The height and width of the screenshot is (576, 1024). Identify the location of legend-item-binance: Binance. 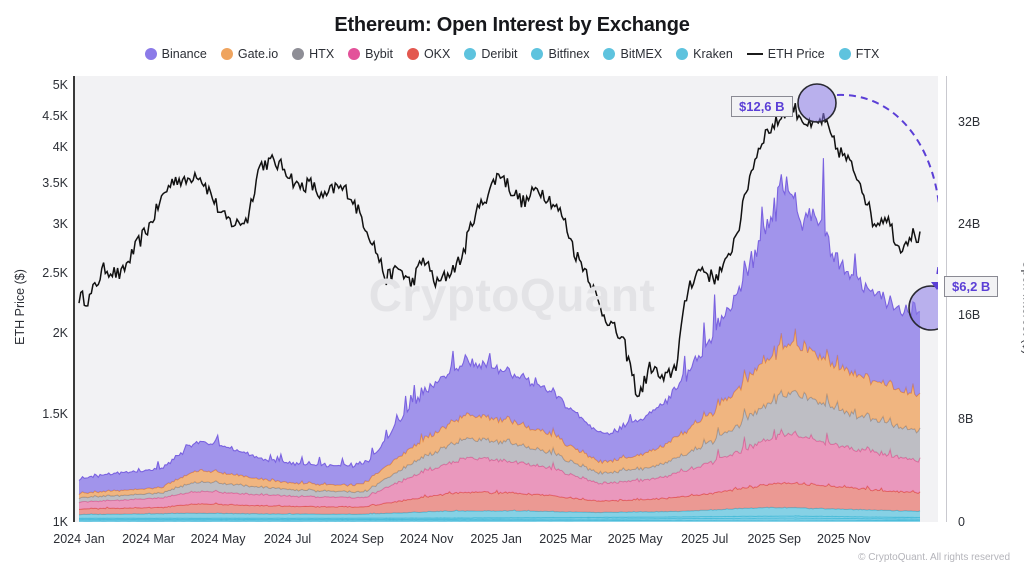
(175, 54).